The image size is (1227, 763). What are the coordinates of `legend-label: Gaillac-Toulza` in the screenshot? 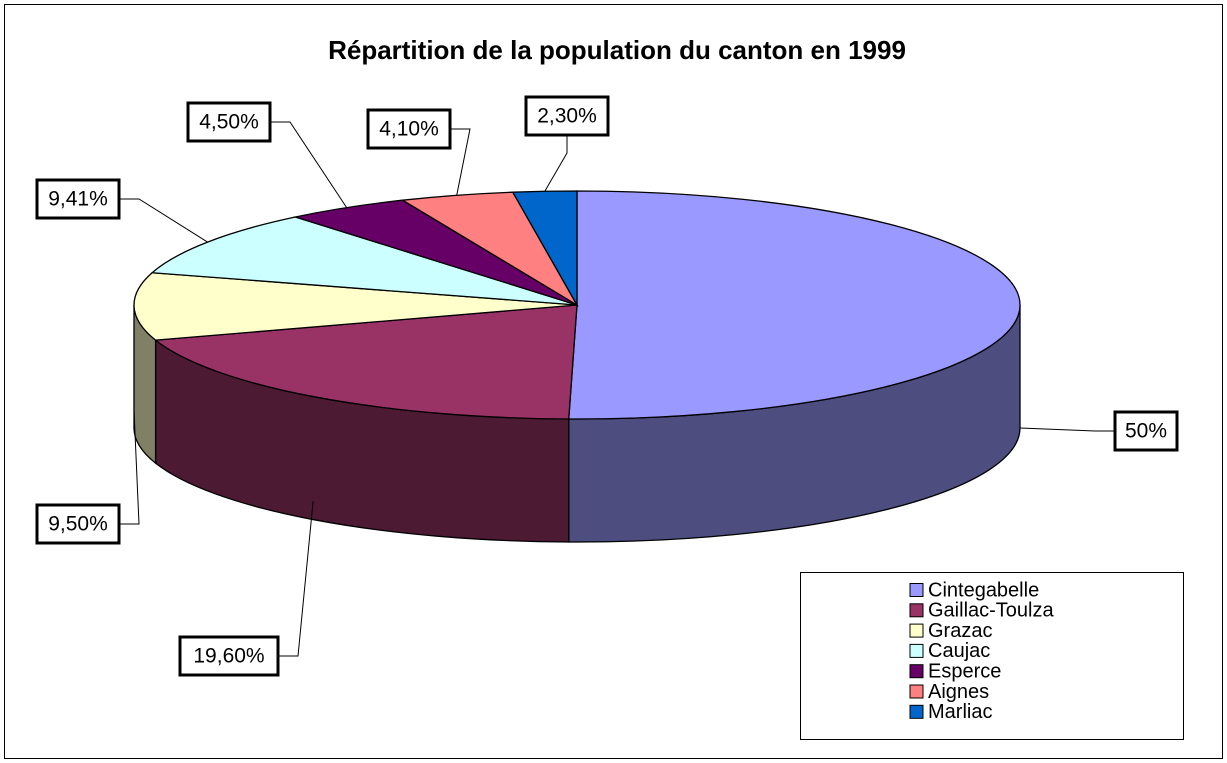 It's located at (991, 611).